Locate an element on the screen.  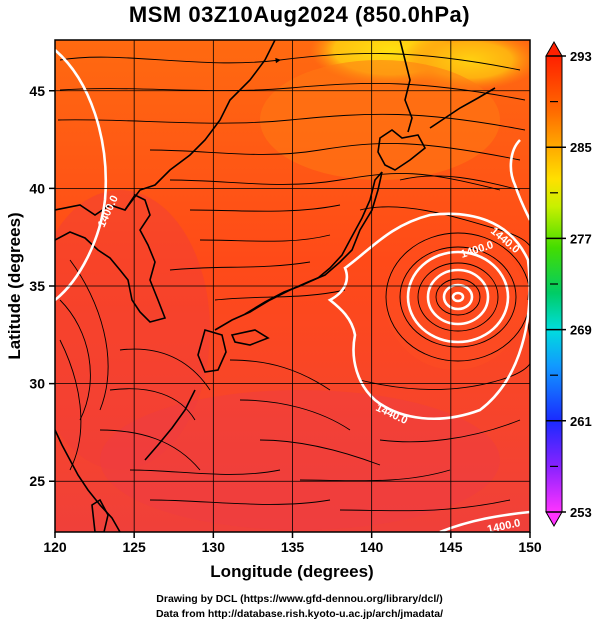
colorbar-min-triangle is located at coordinates (554, 519).